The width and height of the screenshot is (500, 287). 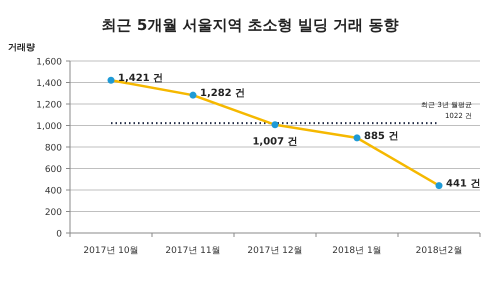 I want to click on x-tick-label: 2018년2월, so click(x=439, y=251).